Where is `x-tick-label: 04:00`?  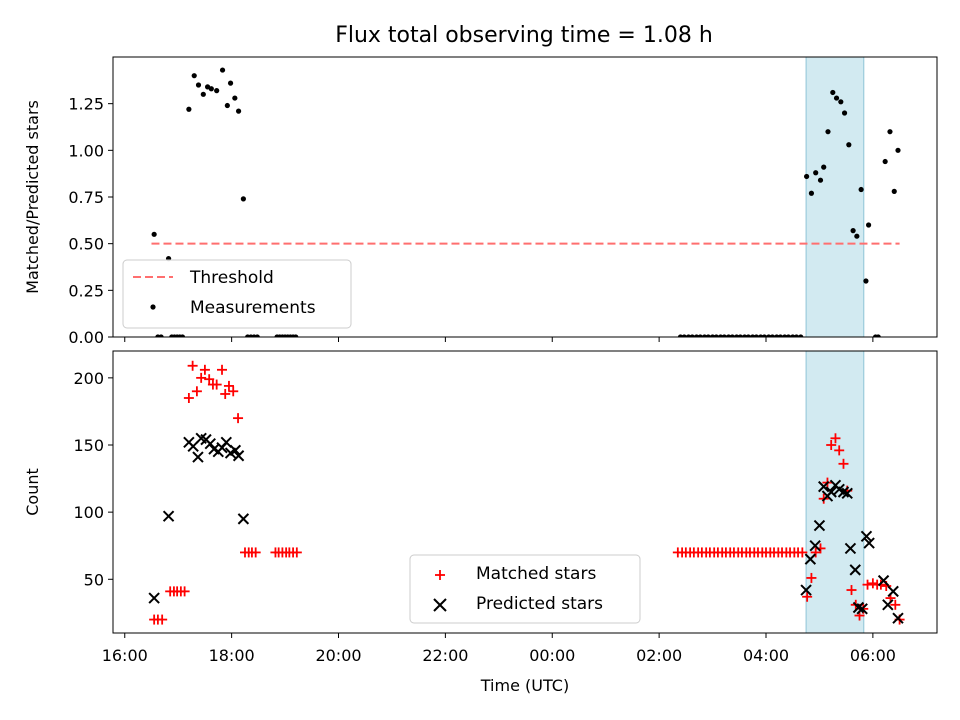
x-tick-label: 04:00 is located at coordinates (766, 655).